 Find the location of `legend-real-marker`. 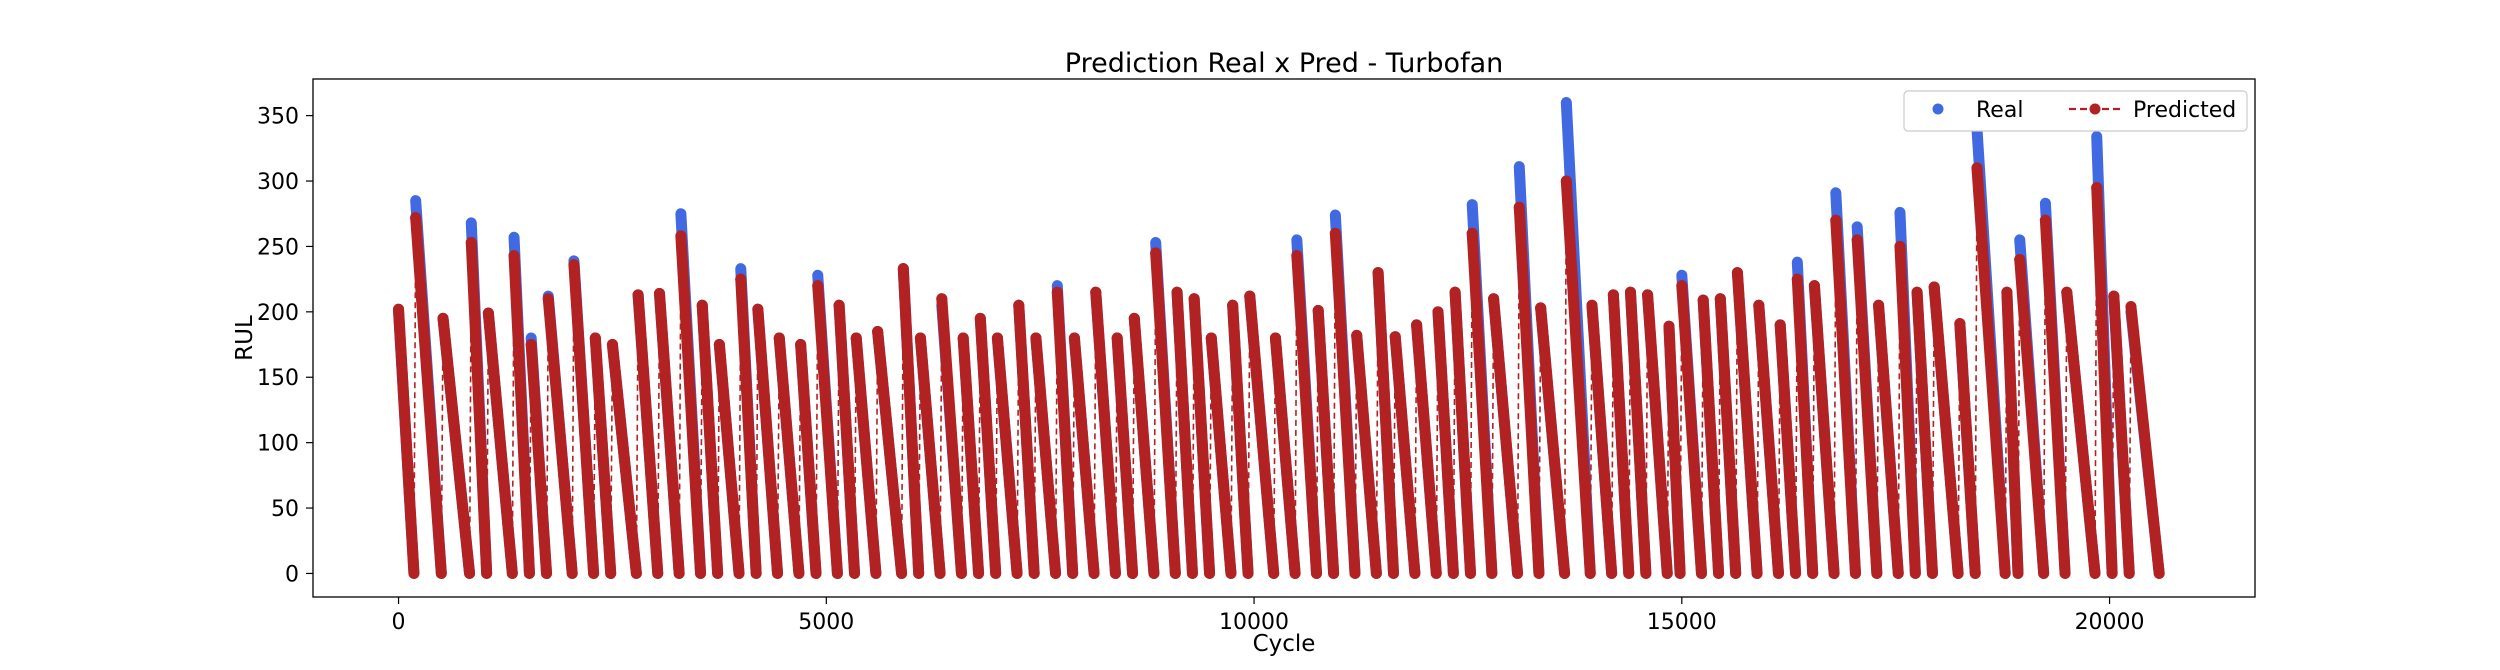

legend-real-marker is located at coordinates (1938, 109).